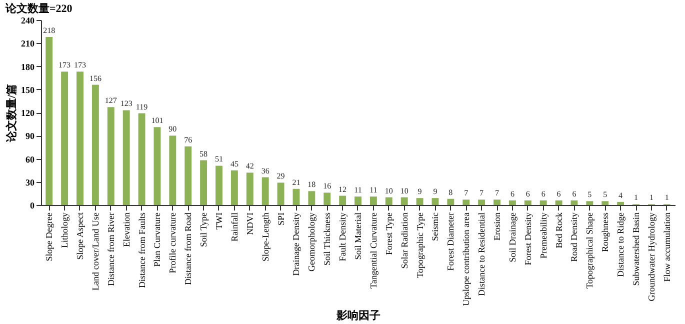 The image size is (685, 324). I want to click on data-label: 21, so click(296, 182).